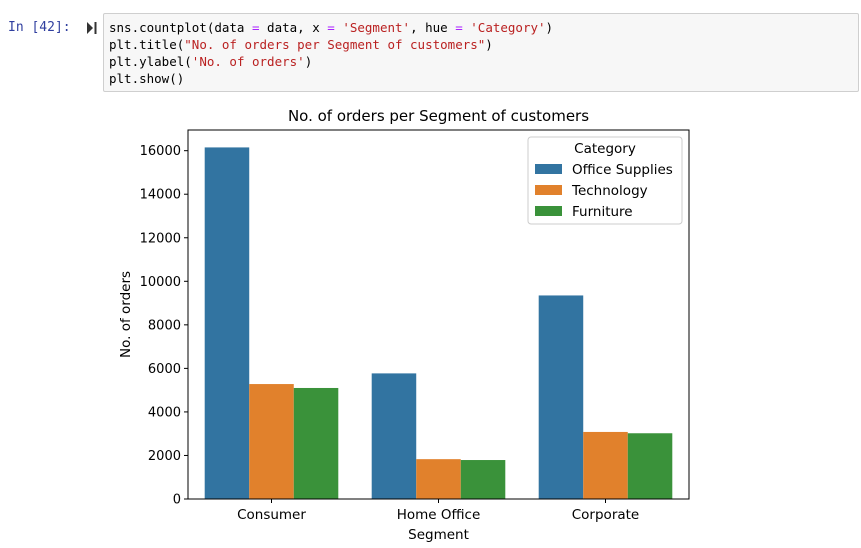 The height and width of the screenshot is (548, 861). What do you see at coordinates (271, 515) in the screenshot?
I see `x-tick-label: Consumer` at bounding box center [271, 515].